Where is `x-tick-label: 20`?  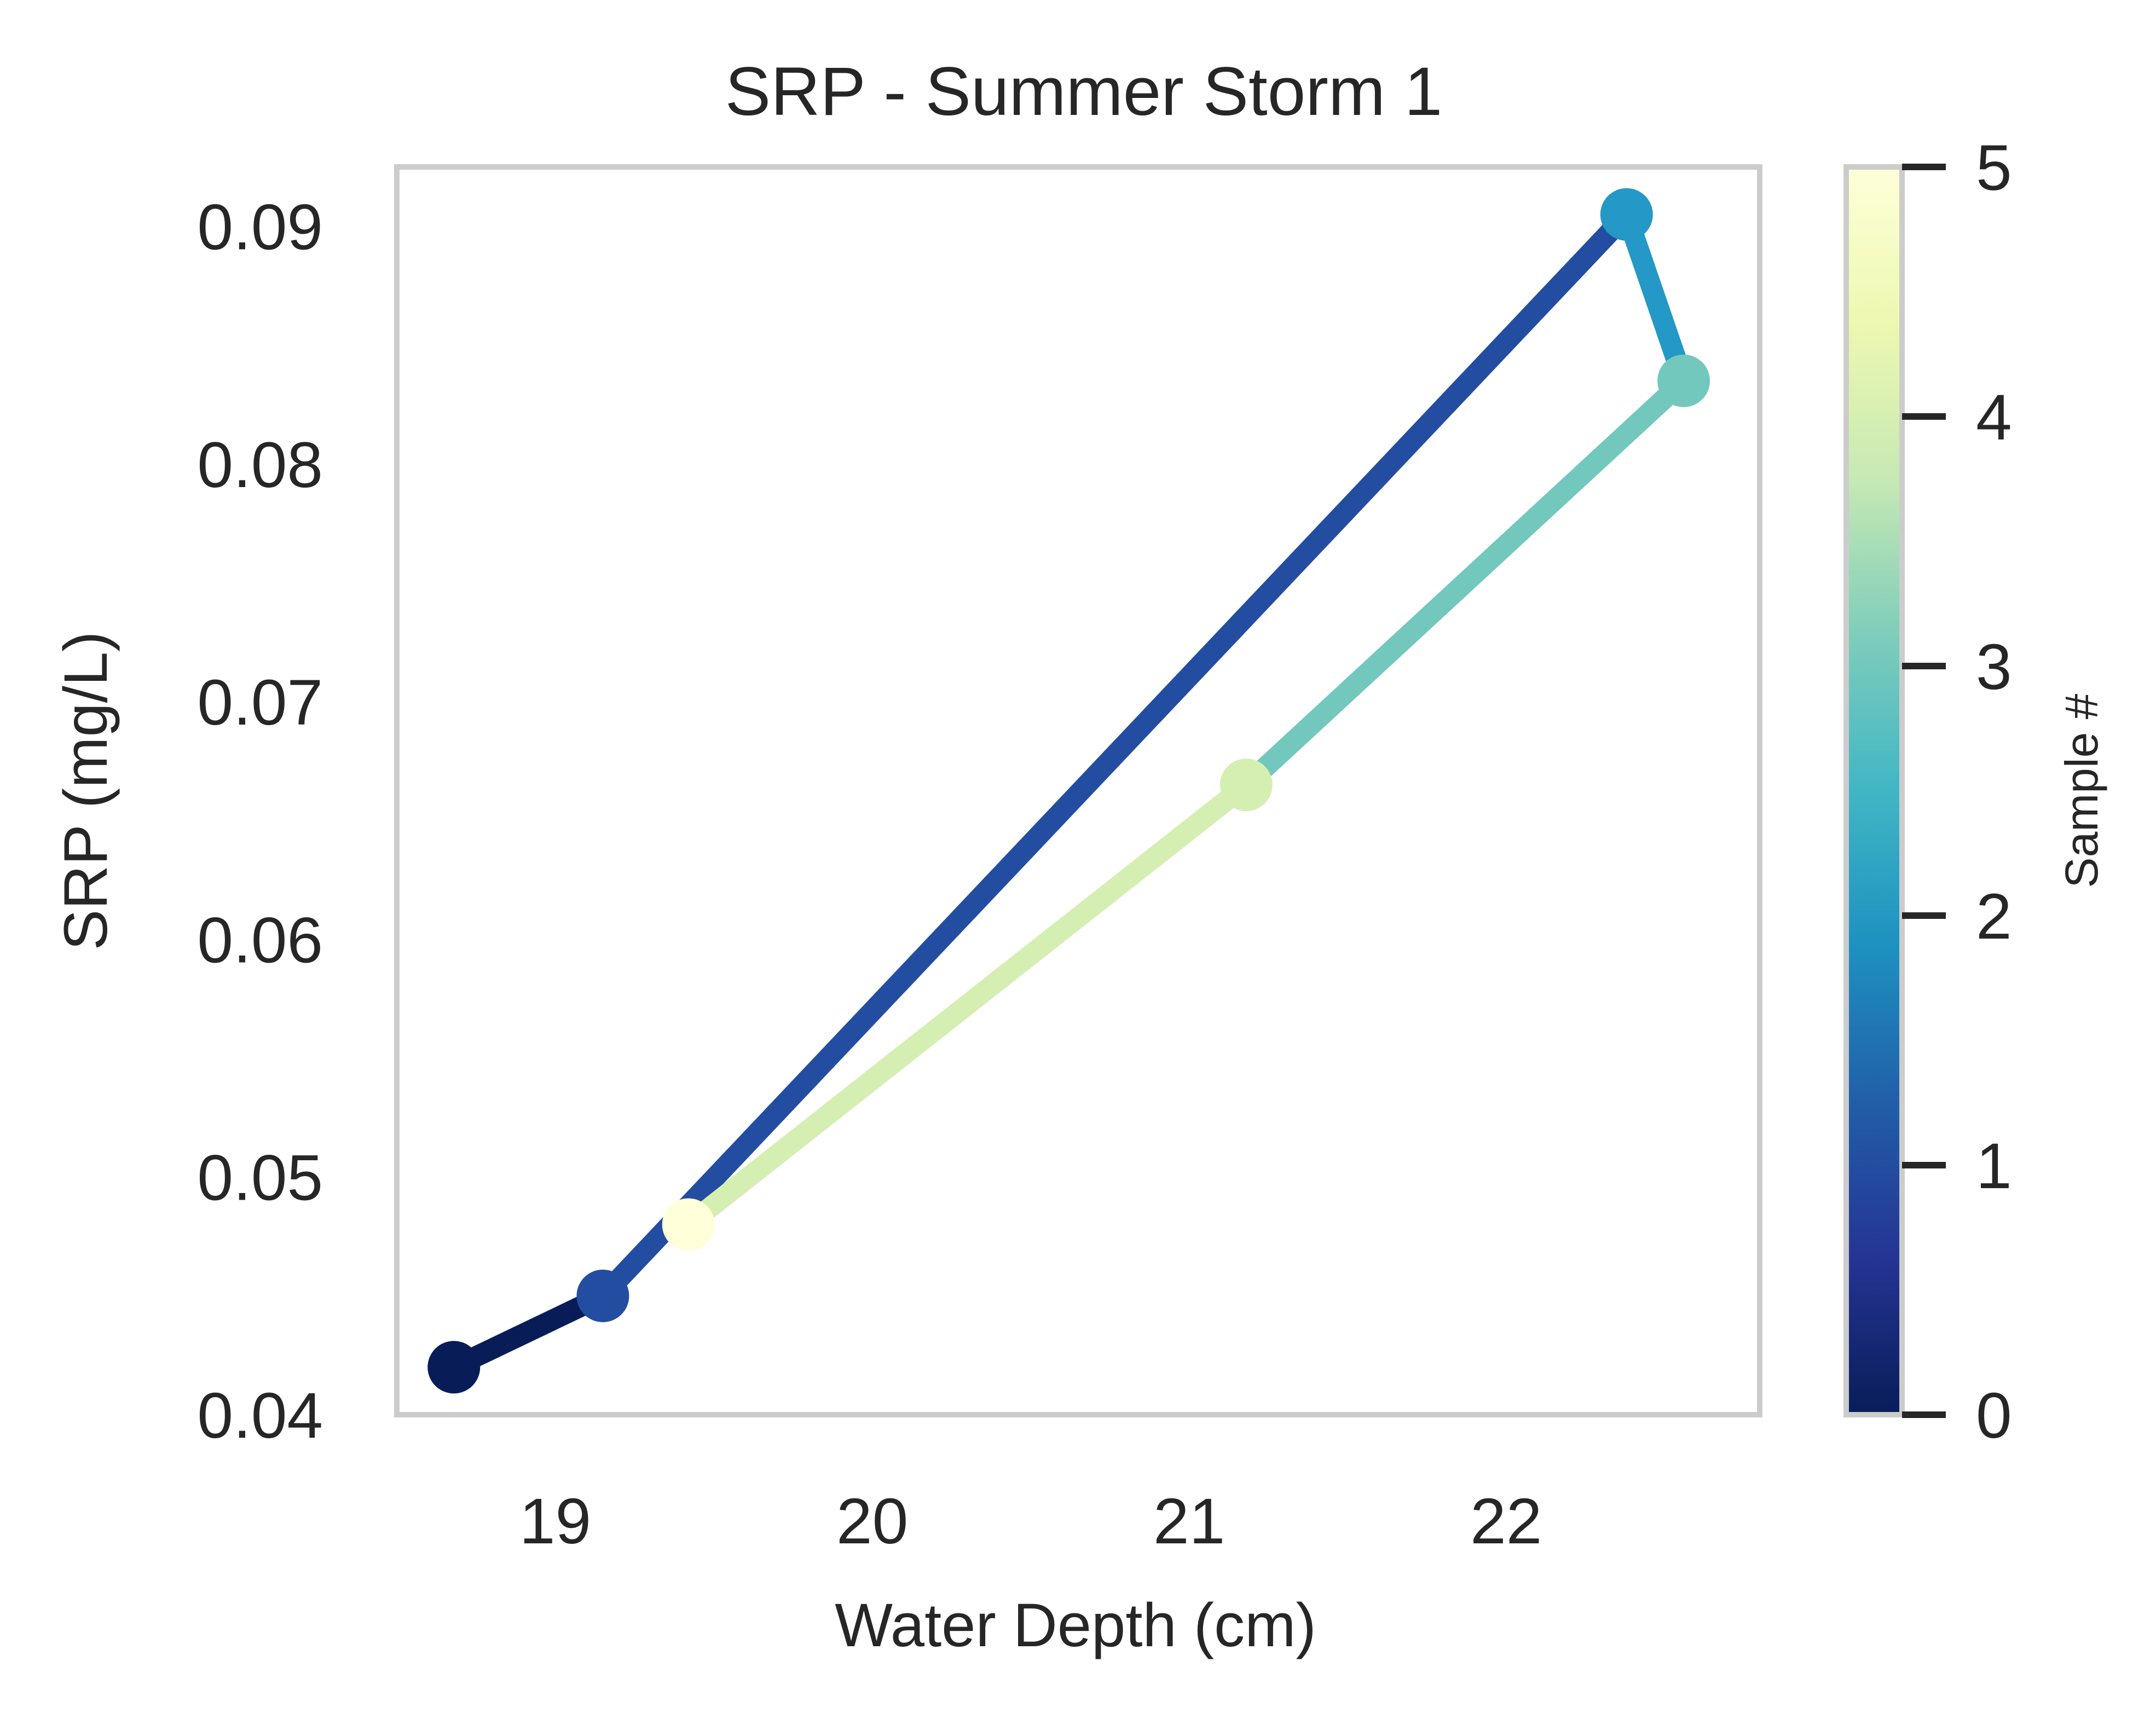 x-tick-label: 20 is located at coordinates (872, 1521).